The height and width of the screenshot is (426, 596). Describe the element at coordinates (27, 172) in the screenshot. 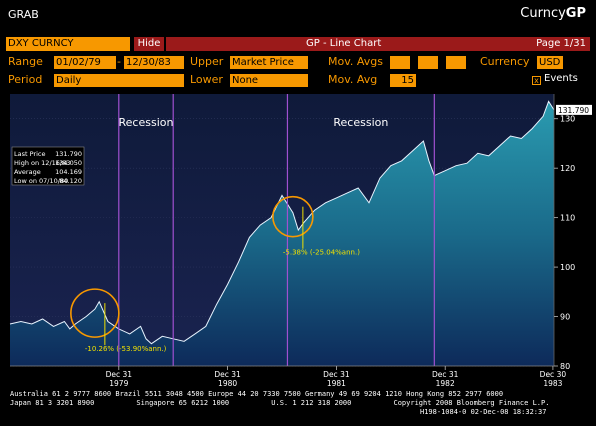

I see `stat-label: Average` at that location.